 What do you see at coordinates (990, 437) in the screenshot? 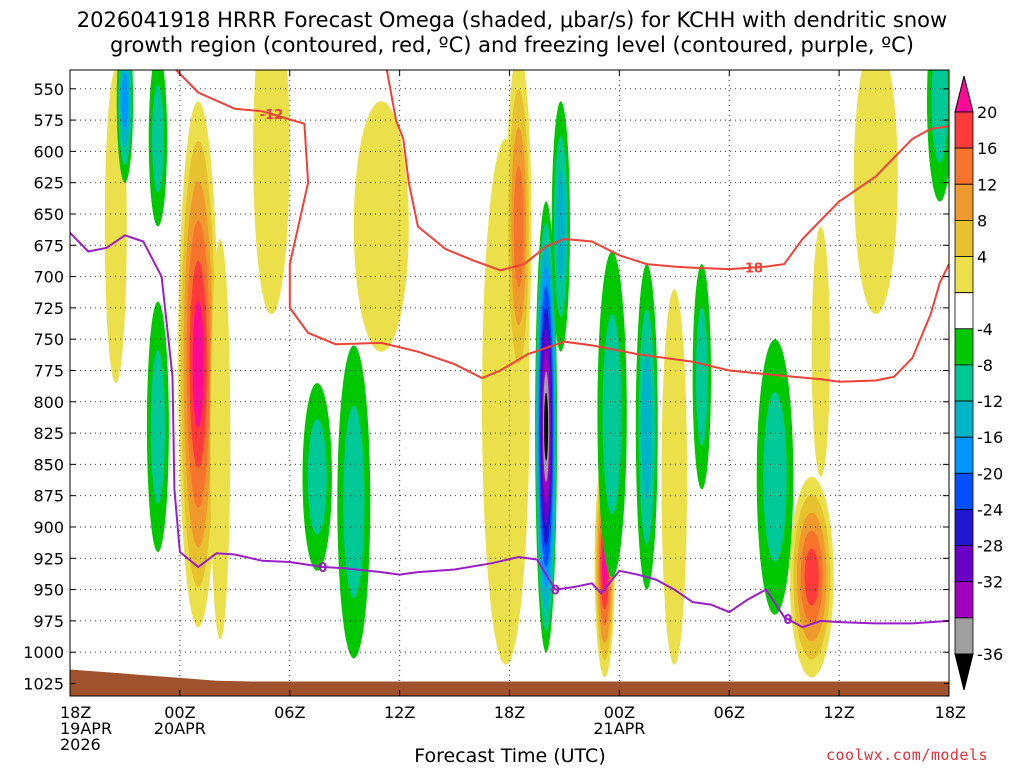
I see `colorbar-label: -16` at bounding box center [990, 437].